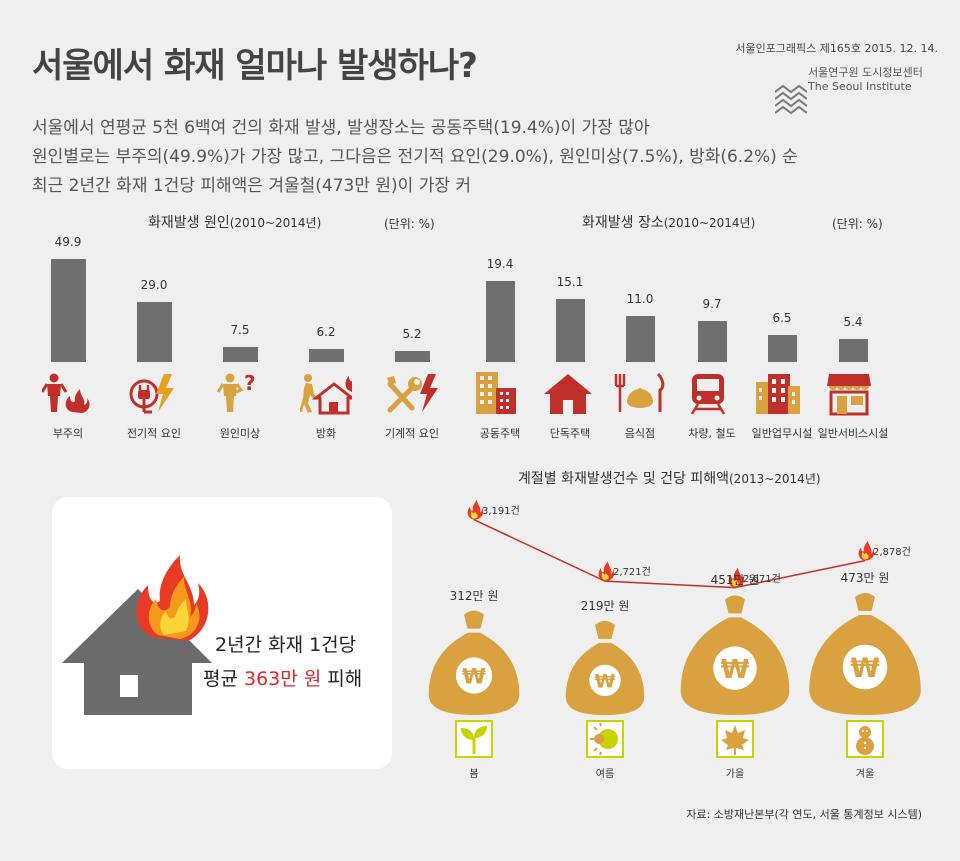 The width and height of the screenshot is (960, 861). I want to click on person-fire-icon, so click(67, 396).